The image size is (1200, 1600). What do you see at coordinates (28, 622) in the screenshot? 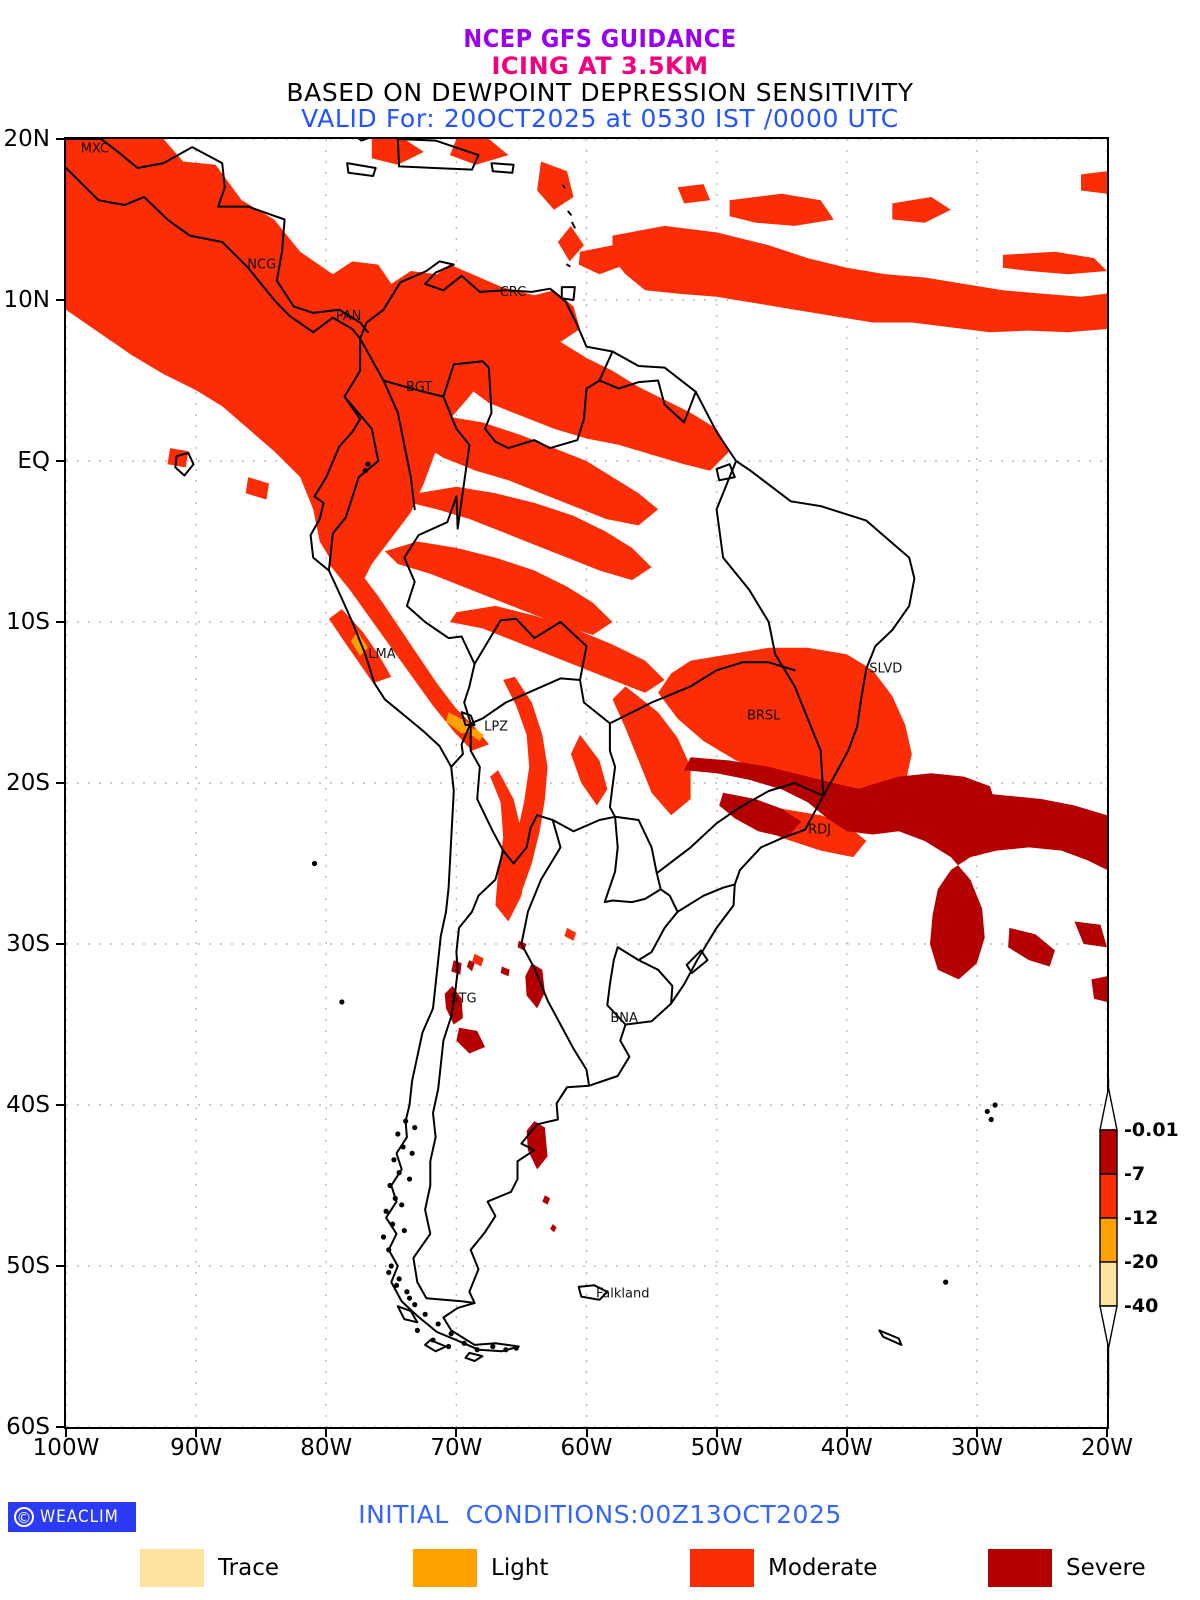
I see `y-axis-tick-label: 10S` at bounding box center [28, 622].